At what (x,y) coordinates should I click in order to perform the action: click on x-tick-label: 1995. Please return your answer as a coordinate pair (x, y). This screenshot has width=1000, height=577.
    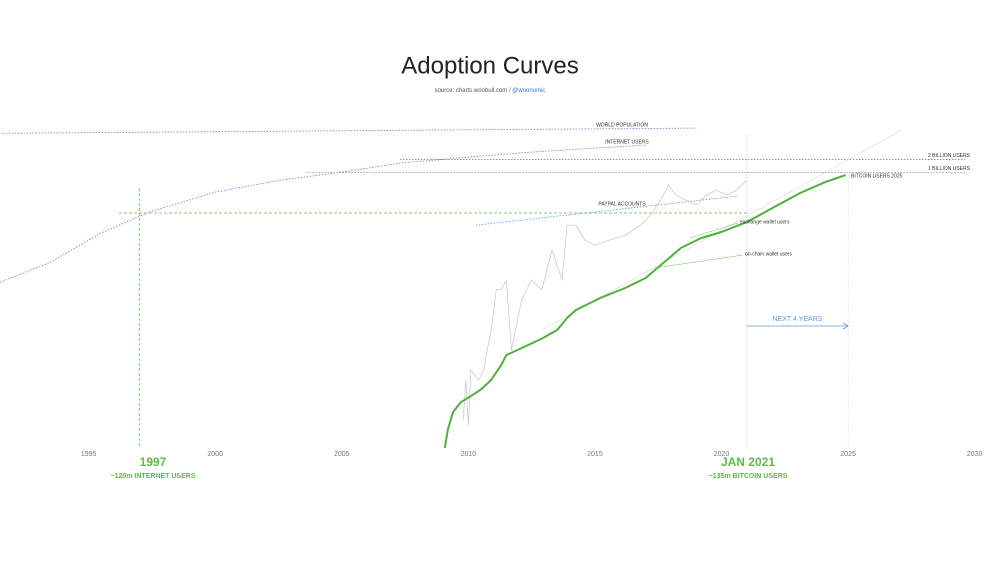
    Looking at the image, I should click on (89, 454).